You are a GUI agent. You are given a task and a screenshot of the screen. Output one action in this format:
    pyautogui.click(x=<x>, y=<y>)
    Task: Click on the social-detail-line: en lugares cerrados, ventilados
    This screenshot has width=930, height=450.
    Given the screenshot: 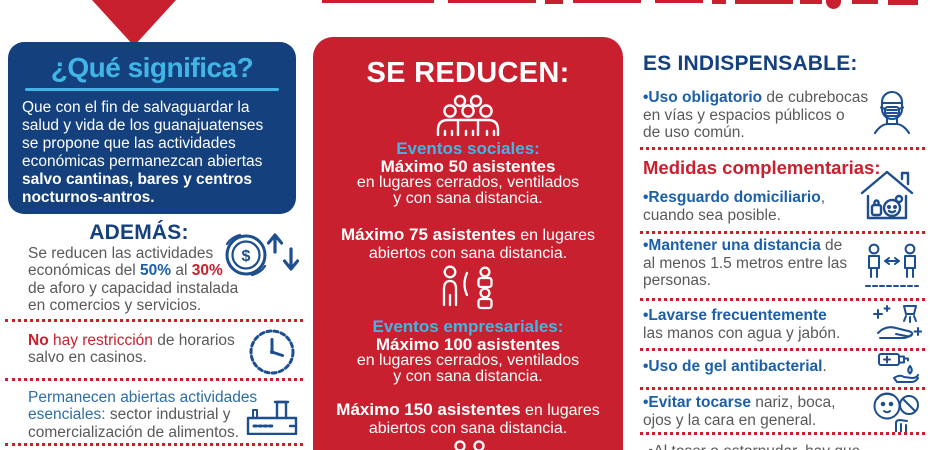 What is the action you would take?
    pyautogui.click(x=468, y=182)
    